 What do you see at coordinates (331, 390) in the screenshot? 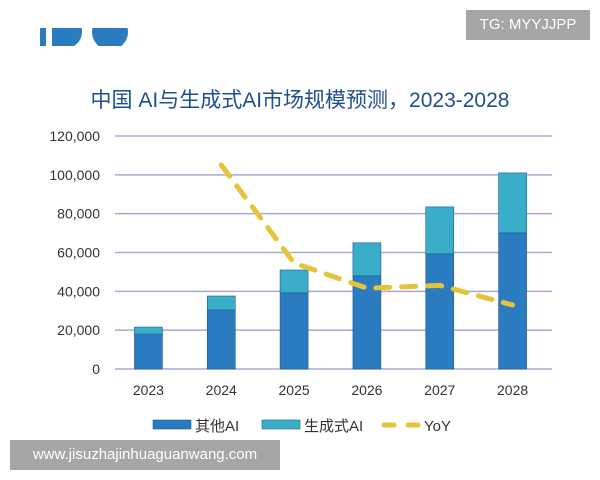
I see `x-axis-ticks: 2023 2024 2025 2026 2027 2028` at bounding box center [331, 390].